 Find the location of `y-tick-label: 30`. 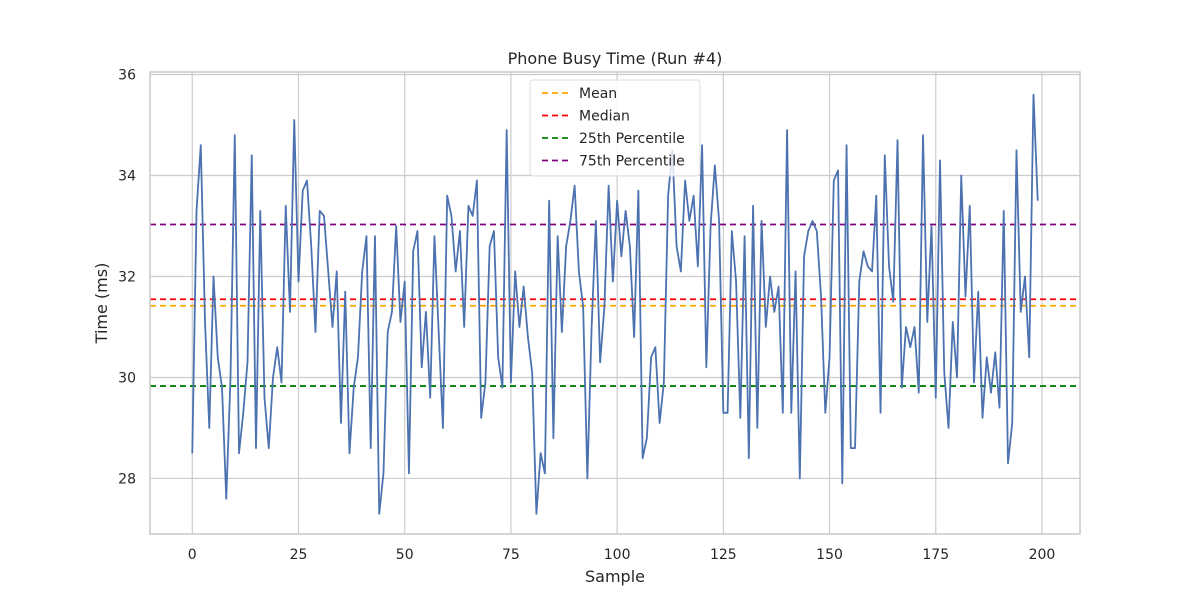

y-tick-label: 30 is located at coordinates (127, 378).